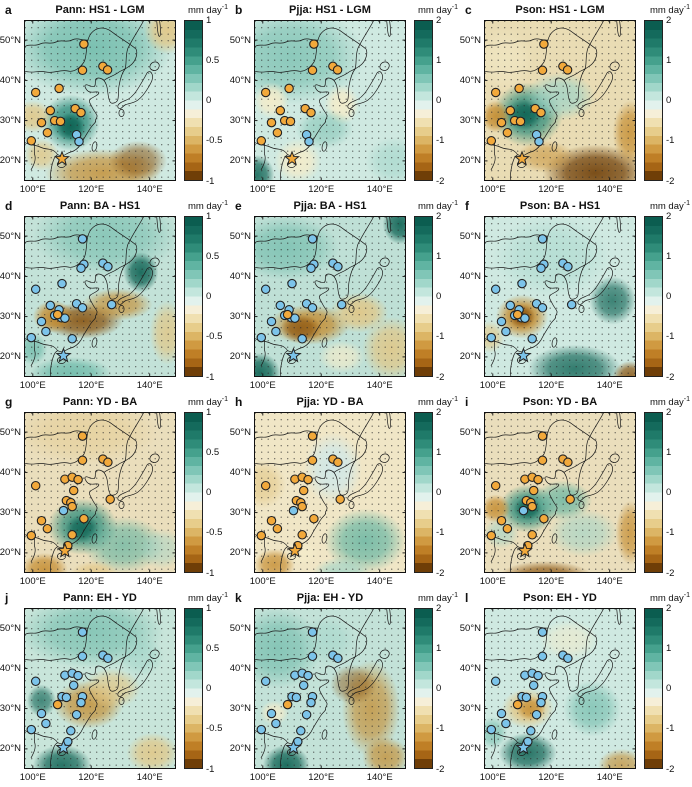 The height and width of the screenshot is (787, 692). Describe the element at coordinates (524, 550) in the screenshot. I see `star-marker` at that location.